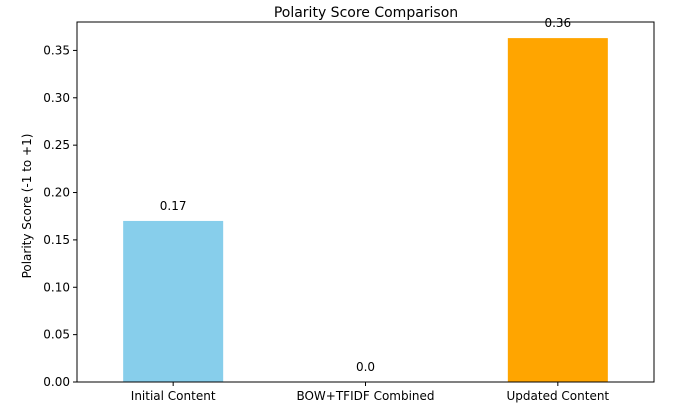  Describe the element at coordinates (56, 50) in the screenshot. I see `y-tick-label-7: 0.35` at that location.